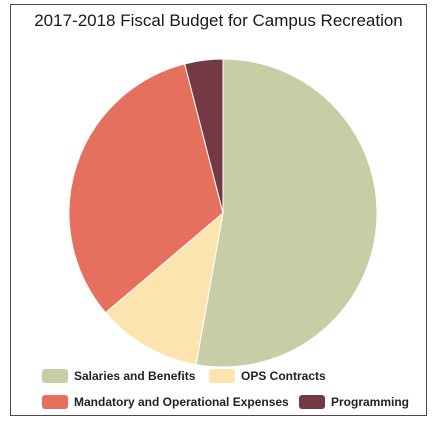 The width and height of the screenshot is (439, 426). I want to click on legend-item-ops-contracts: OPS Contracts, so click(267, 376).